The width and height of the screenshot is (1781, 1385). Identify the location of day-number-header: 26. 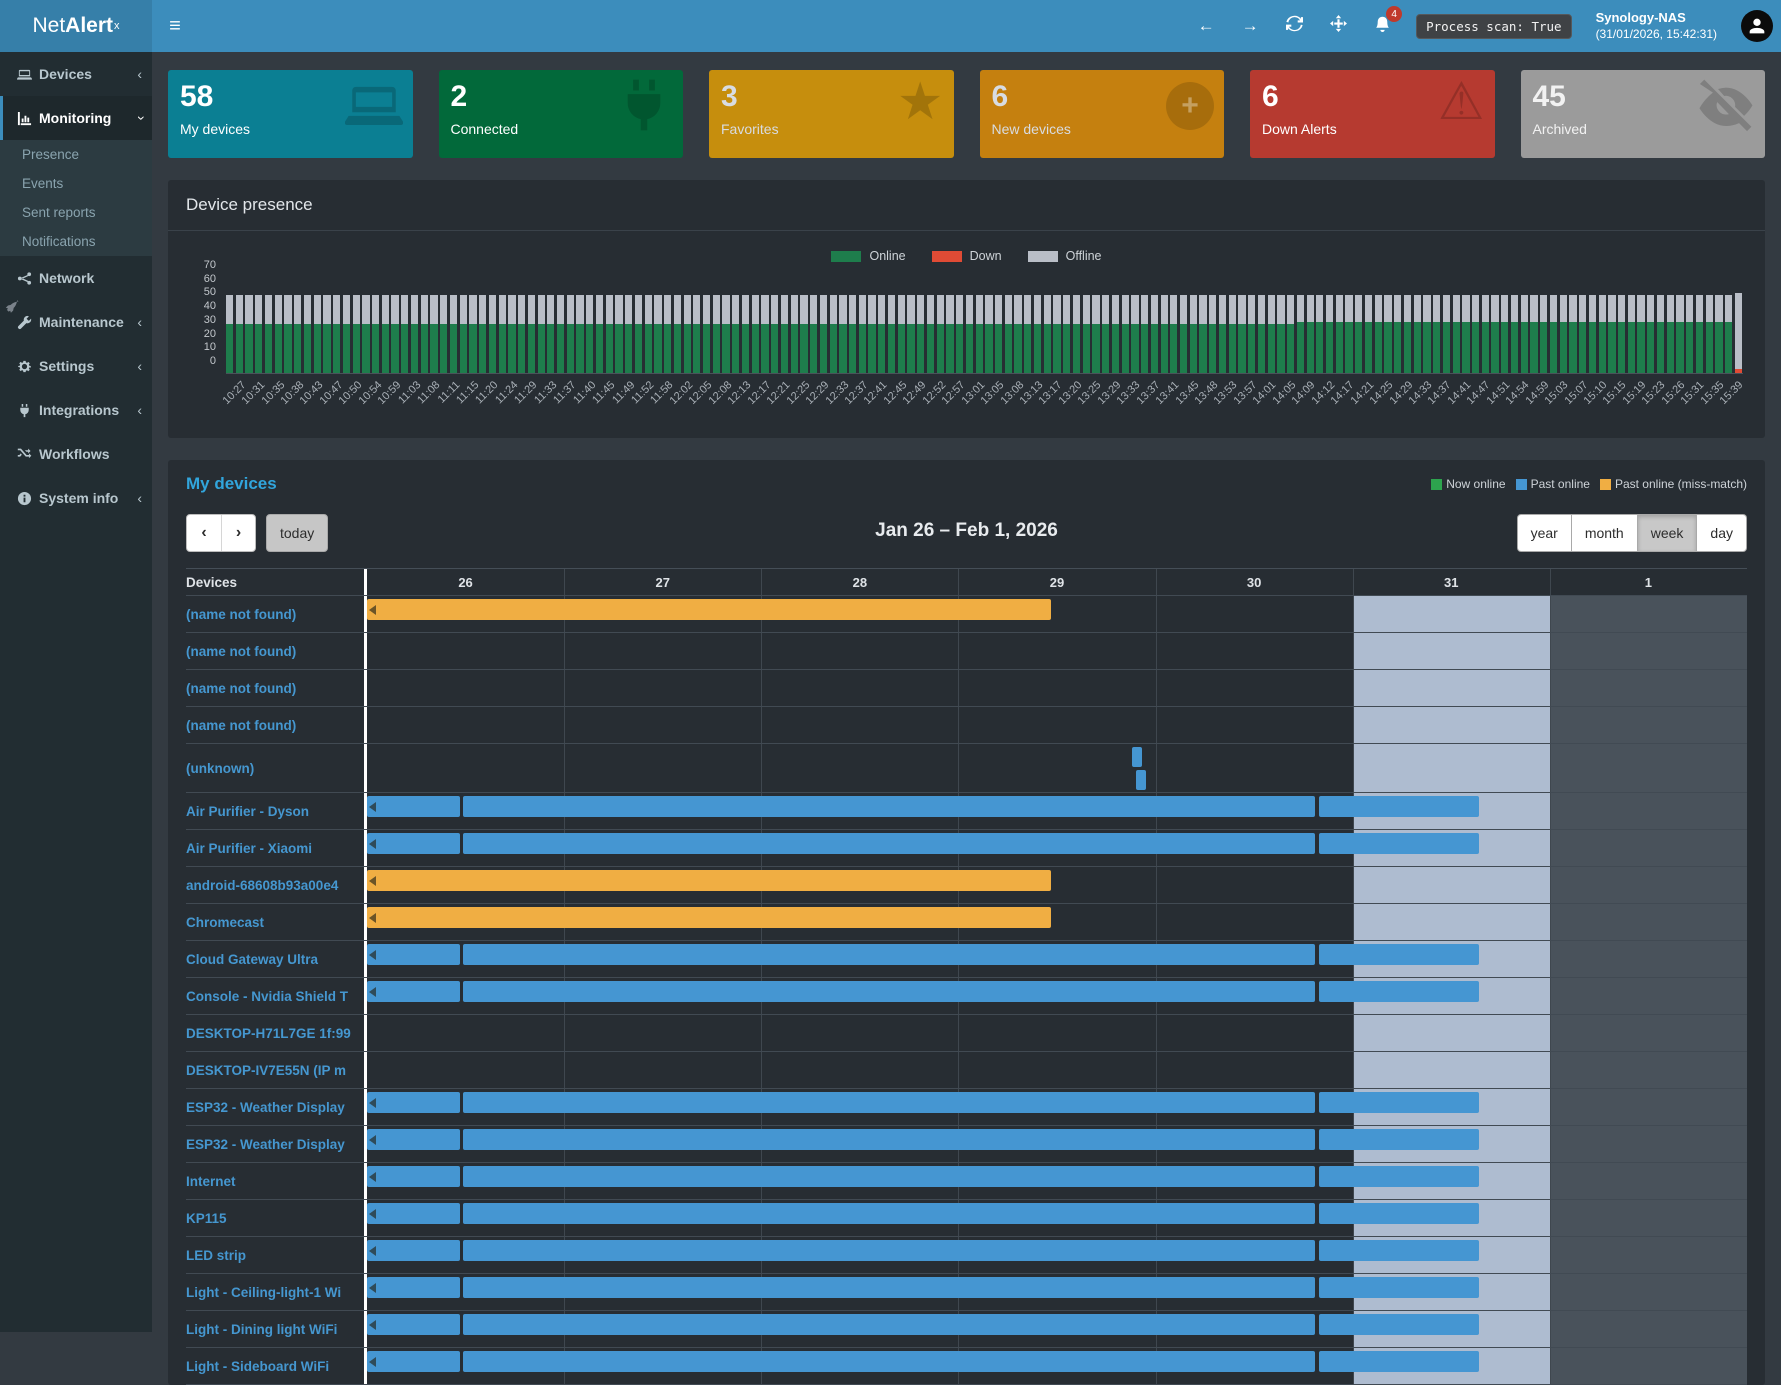
(465, 582).